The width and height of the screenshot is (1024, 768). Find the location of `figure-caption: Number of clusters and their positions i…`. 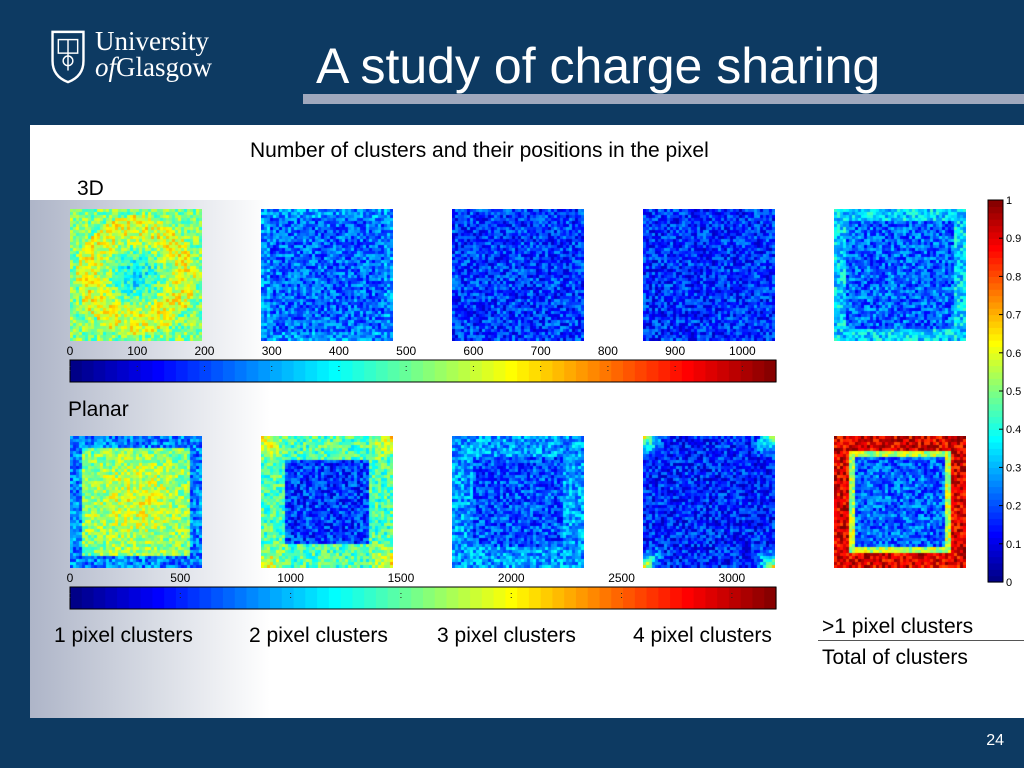

figure-caption: Number of clusters and their positions i… is located at coordinates (479, 150).